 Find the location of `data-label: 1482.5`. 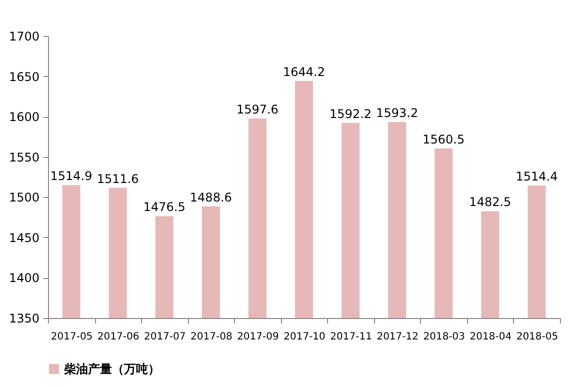

data-label: 1482.5 is located at coordinates (490, 202).